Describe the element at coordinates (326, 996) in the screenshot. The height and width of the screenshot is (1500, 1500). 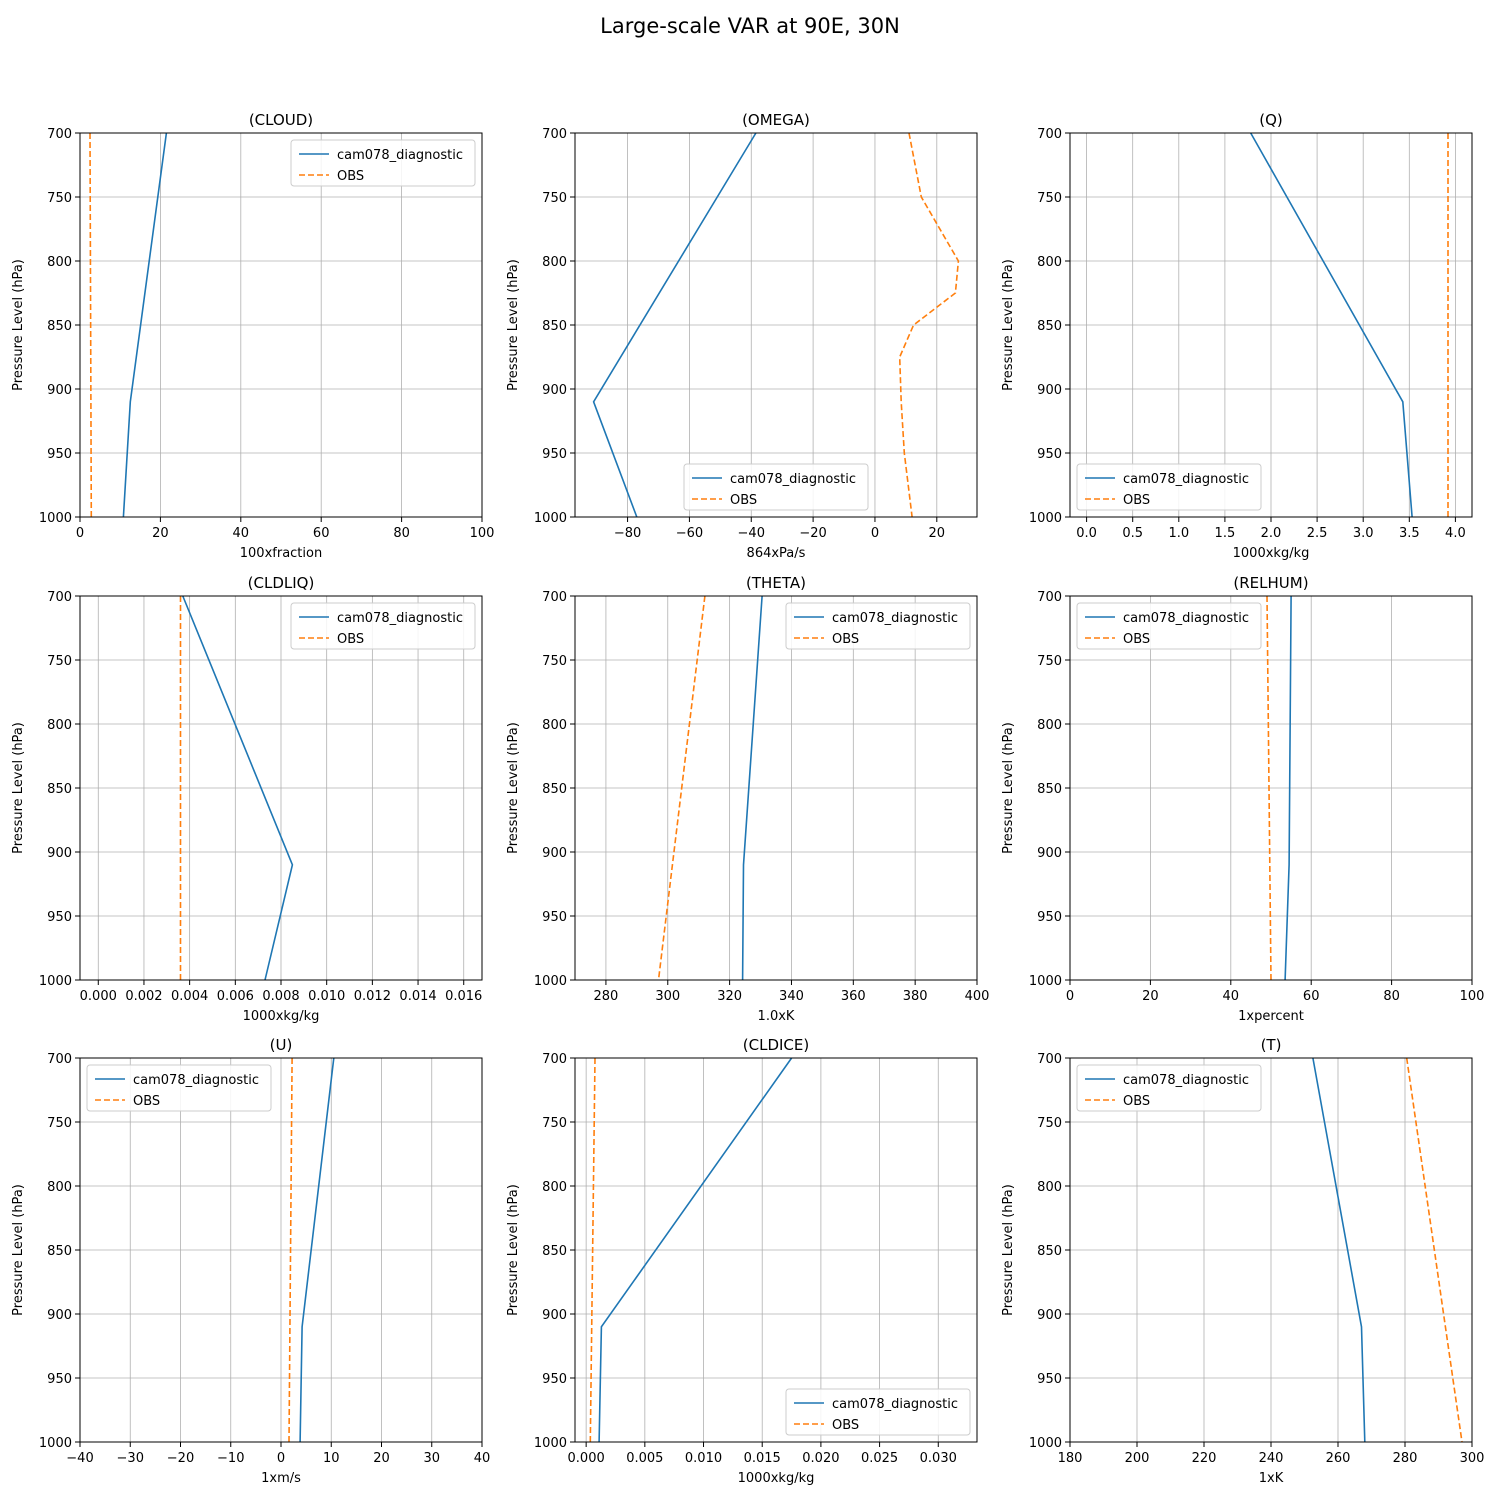
I see `x-tick-label: 0.010` at that location.